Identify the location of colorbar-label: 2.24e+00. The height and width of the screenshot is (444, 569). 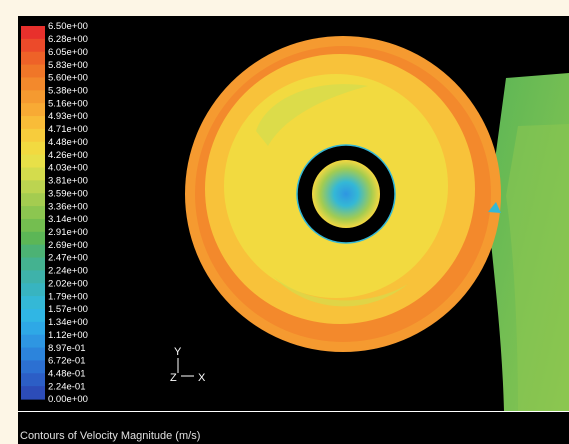
(68, 271).